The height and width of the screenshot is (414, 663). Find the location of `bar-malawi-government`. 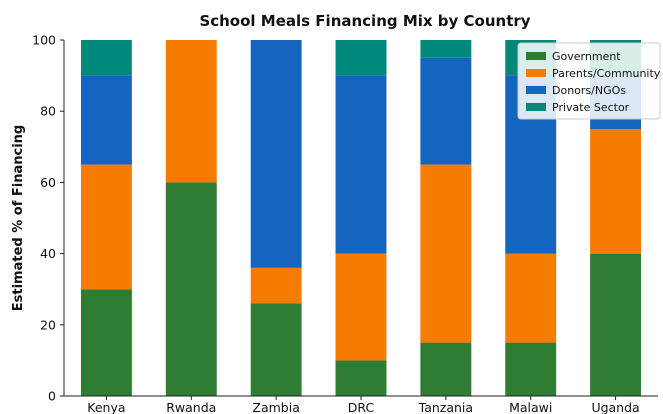

bar-malawi-government is located at coordinates (531, 369).